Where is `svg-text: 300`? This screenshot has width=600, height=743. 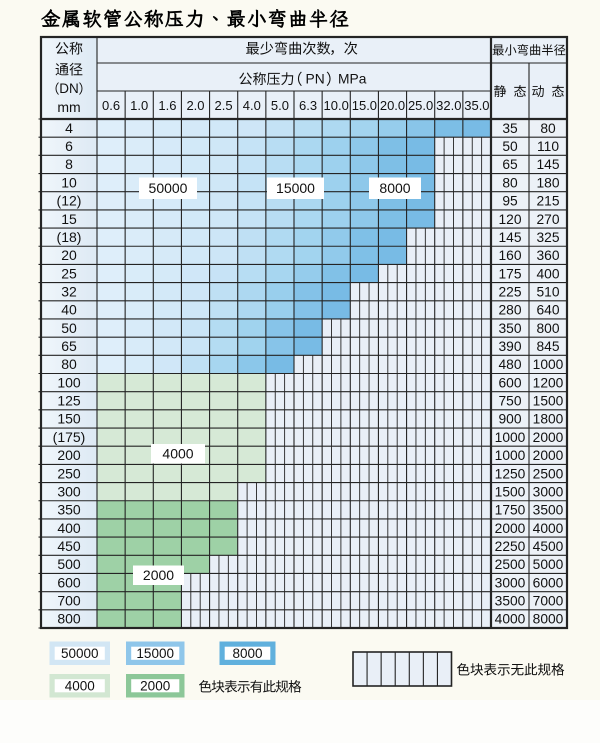 svg-text: 300 is located at coordinates (69, 492).